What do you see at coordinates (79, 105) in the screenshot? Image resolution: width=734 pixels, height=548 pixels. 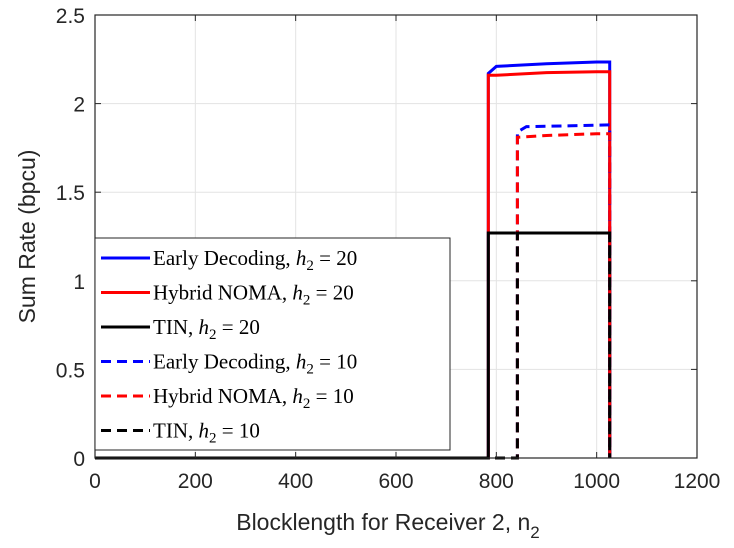 I see `y-tick-label: 2` at bounding box center [79, 105].